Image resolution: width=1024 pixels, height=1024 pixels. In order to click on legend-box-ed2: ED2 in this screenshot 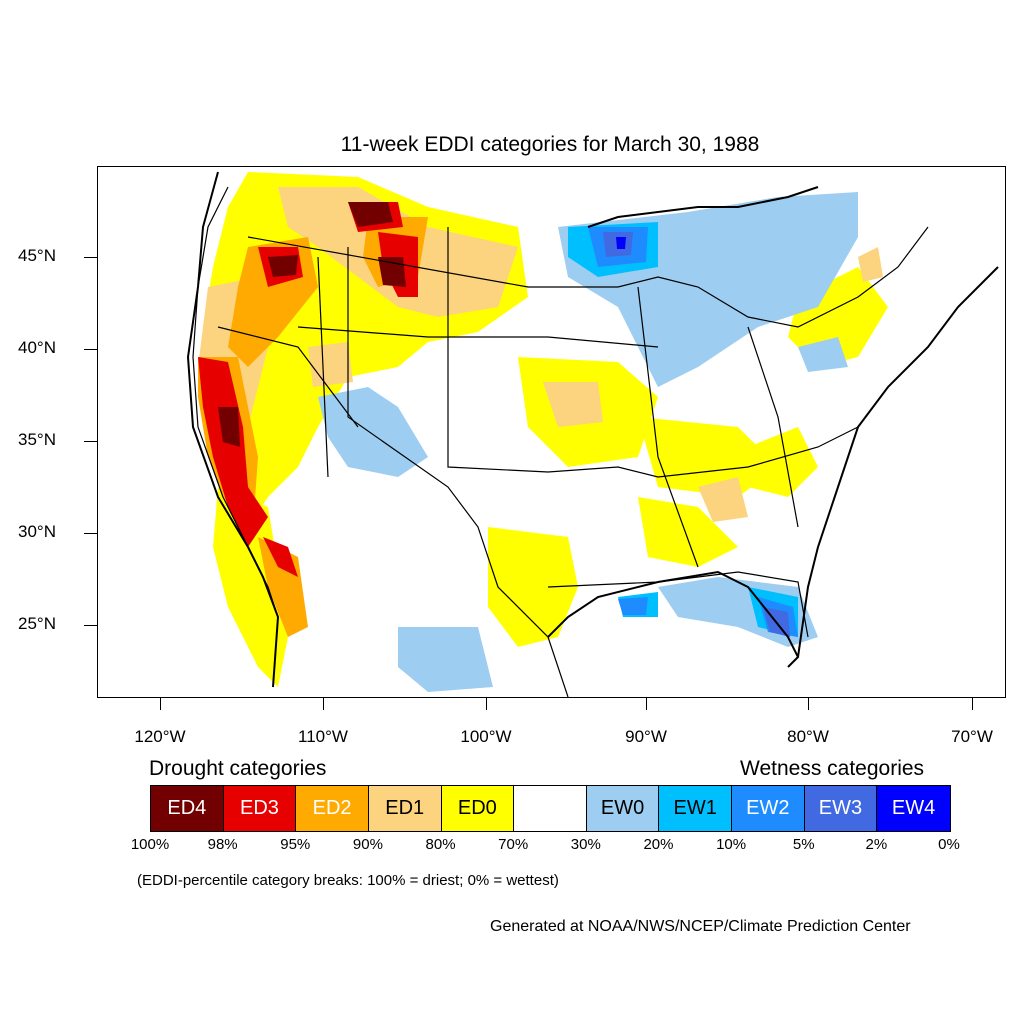, I will do `click(332, 808)`.